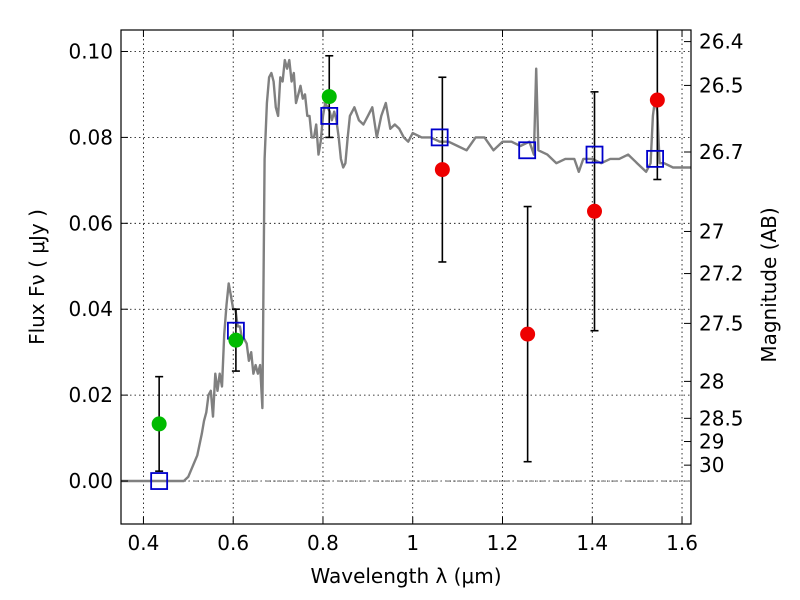 The image size is (800, 600). I want to click on x-axis-label: Wavelength λ (μm), so click(405, 576).